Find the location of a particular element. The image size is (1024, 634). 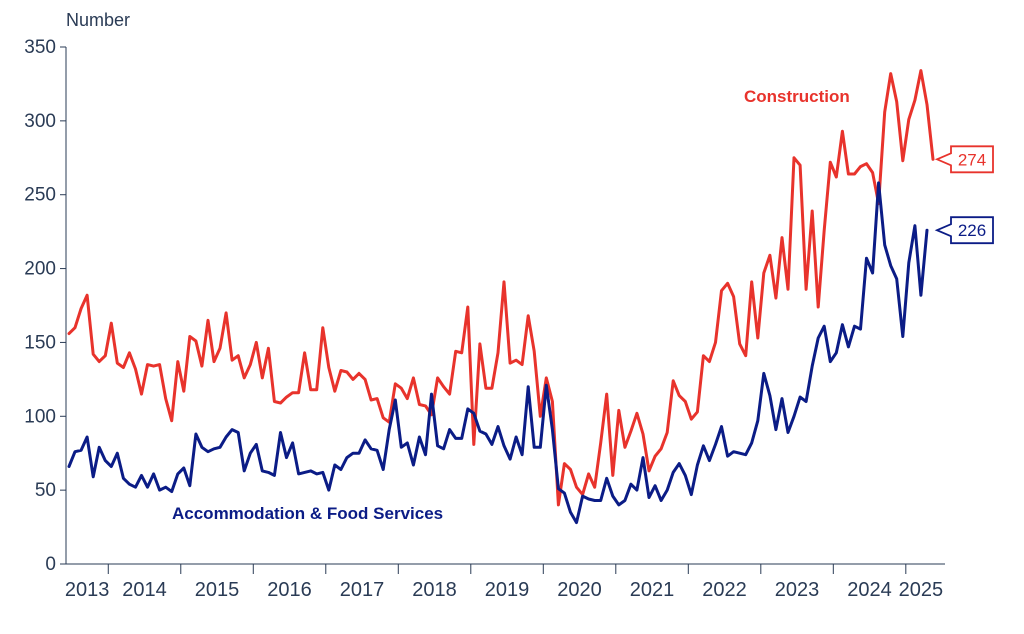

x-tick-label: 2023 is located at coordinates (797, 590).